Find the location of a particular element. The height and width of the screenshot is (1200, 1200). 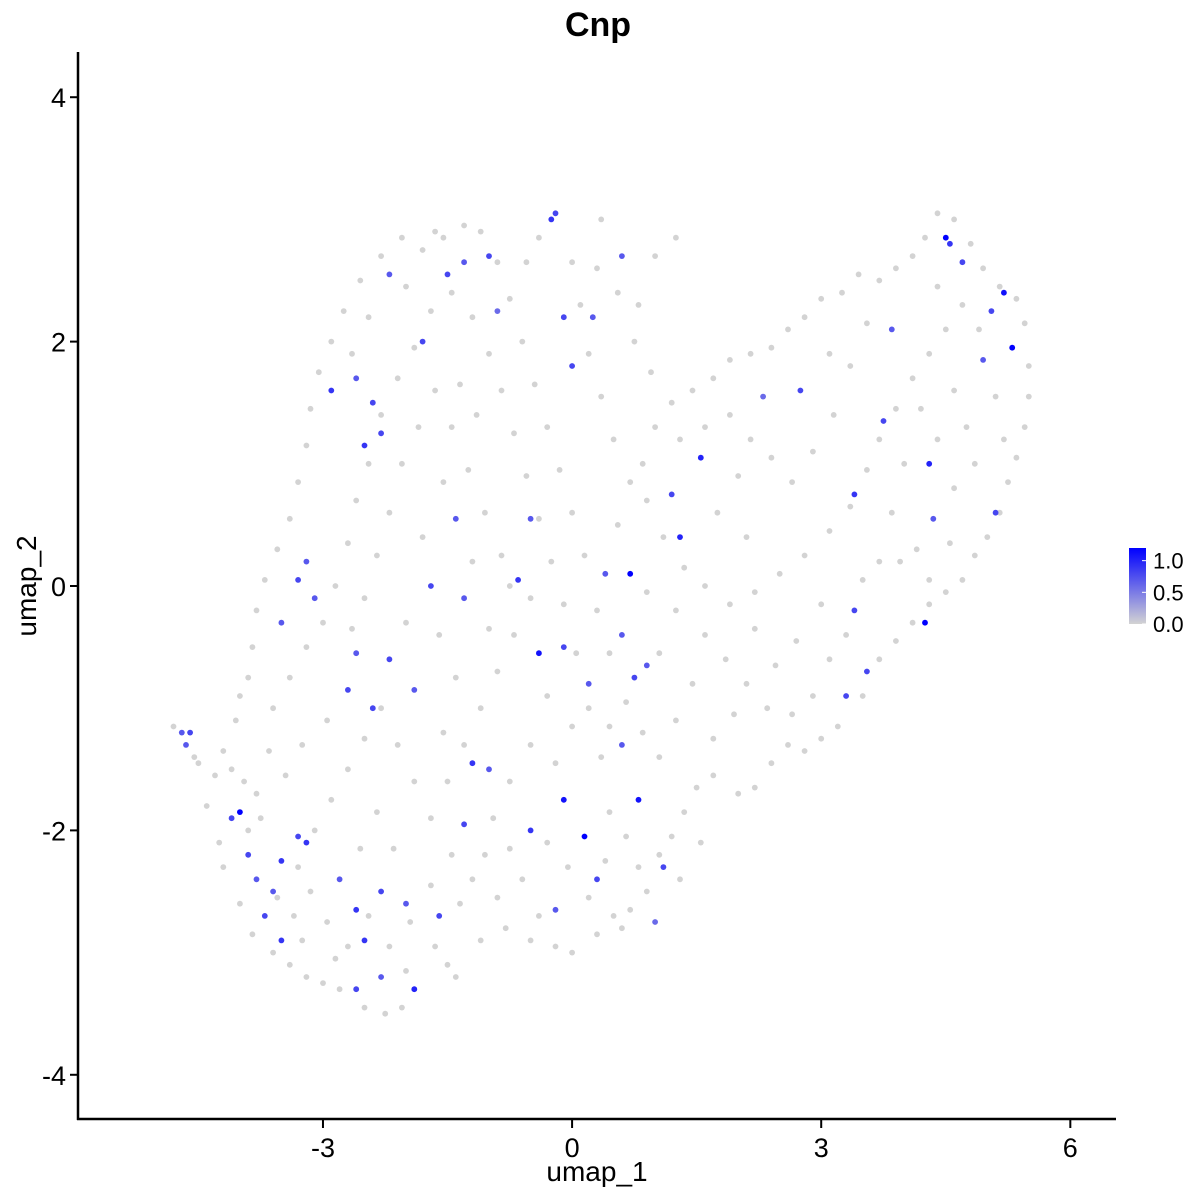

x-ticks: -3 0 3 6 is located at coordinates (694, 1141).